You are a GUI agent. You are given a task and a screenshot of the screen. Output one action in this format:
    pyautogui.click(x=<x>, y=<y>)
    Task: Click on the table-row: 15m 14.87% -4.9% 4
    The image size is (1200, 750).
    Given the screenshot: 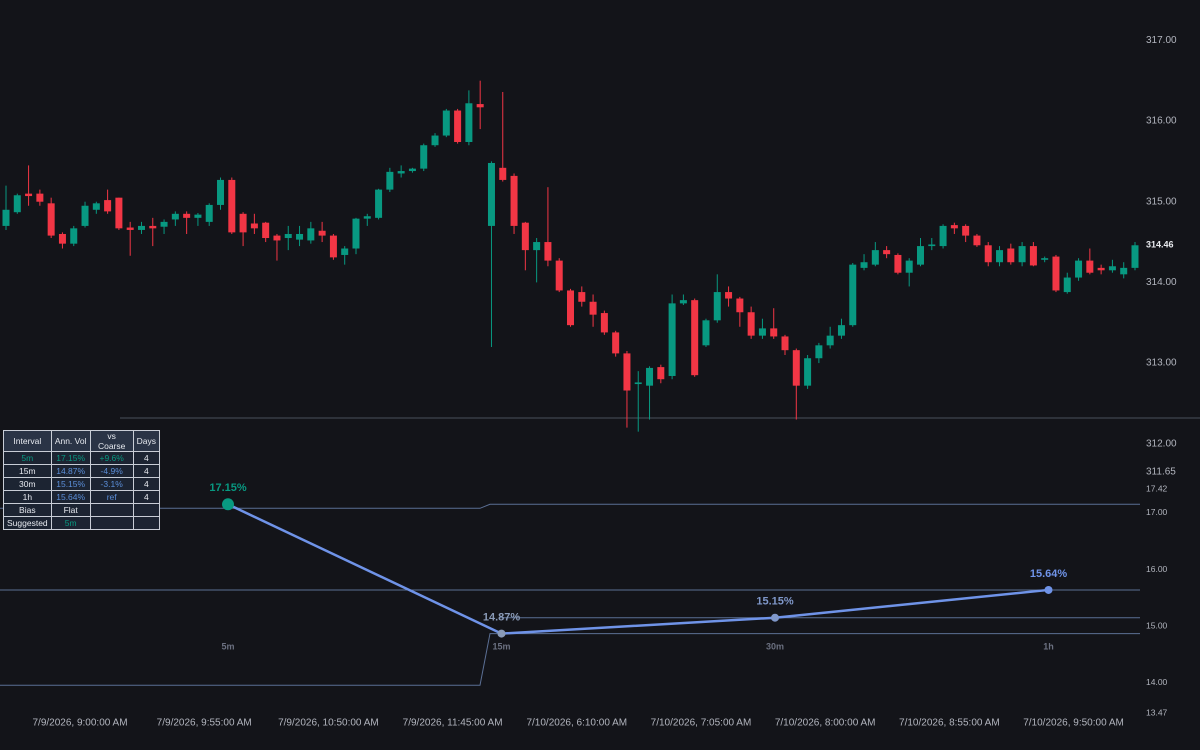 What is the action you would take?
    pyautogui.click(x=82, y=471)
    